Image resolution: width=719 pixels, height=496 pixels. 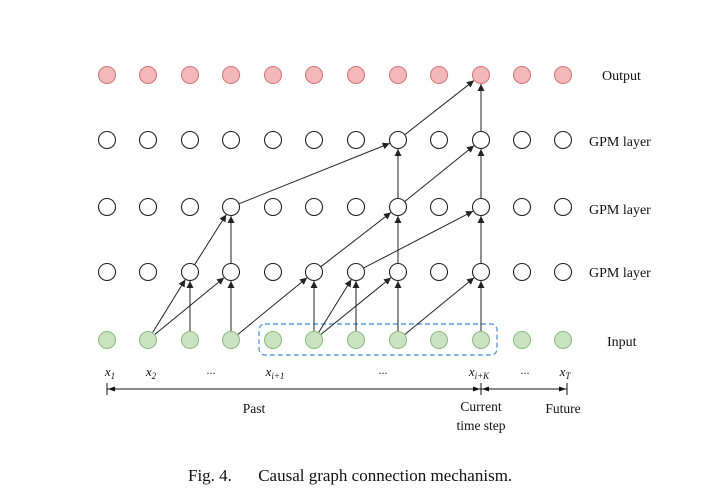 I want to click on gpm-layer-3-label: GPM layer, so click(x=620, y=142).